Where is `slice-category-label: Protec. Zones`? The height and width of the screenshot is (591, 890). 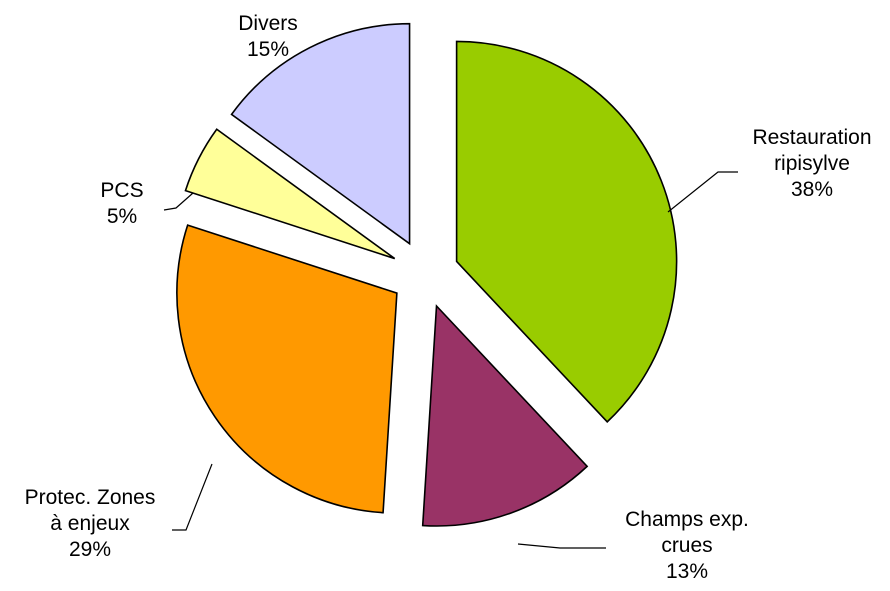
slice-category-label: Protec. Zones is located at coordinates (90, 497).